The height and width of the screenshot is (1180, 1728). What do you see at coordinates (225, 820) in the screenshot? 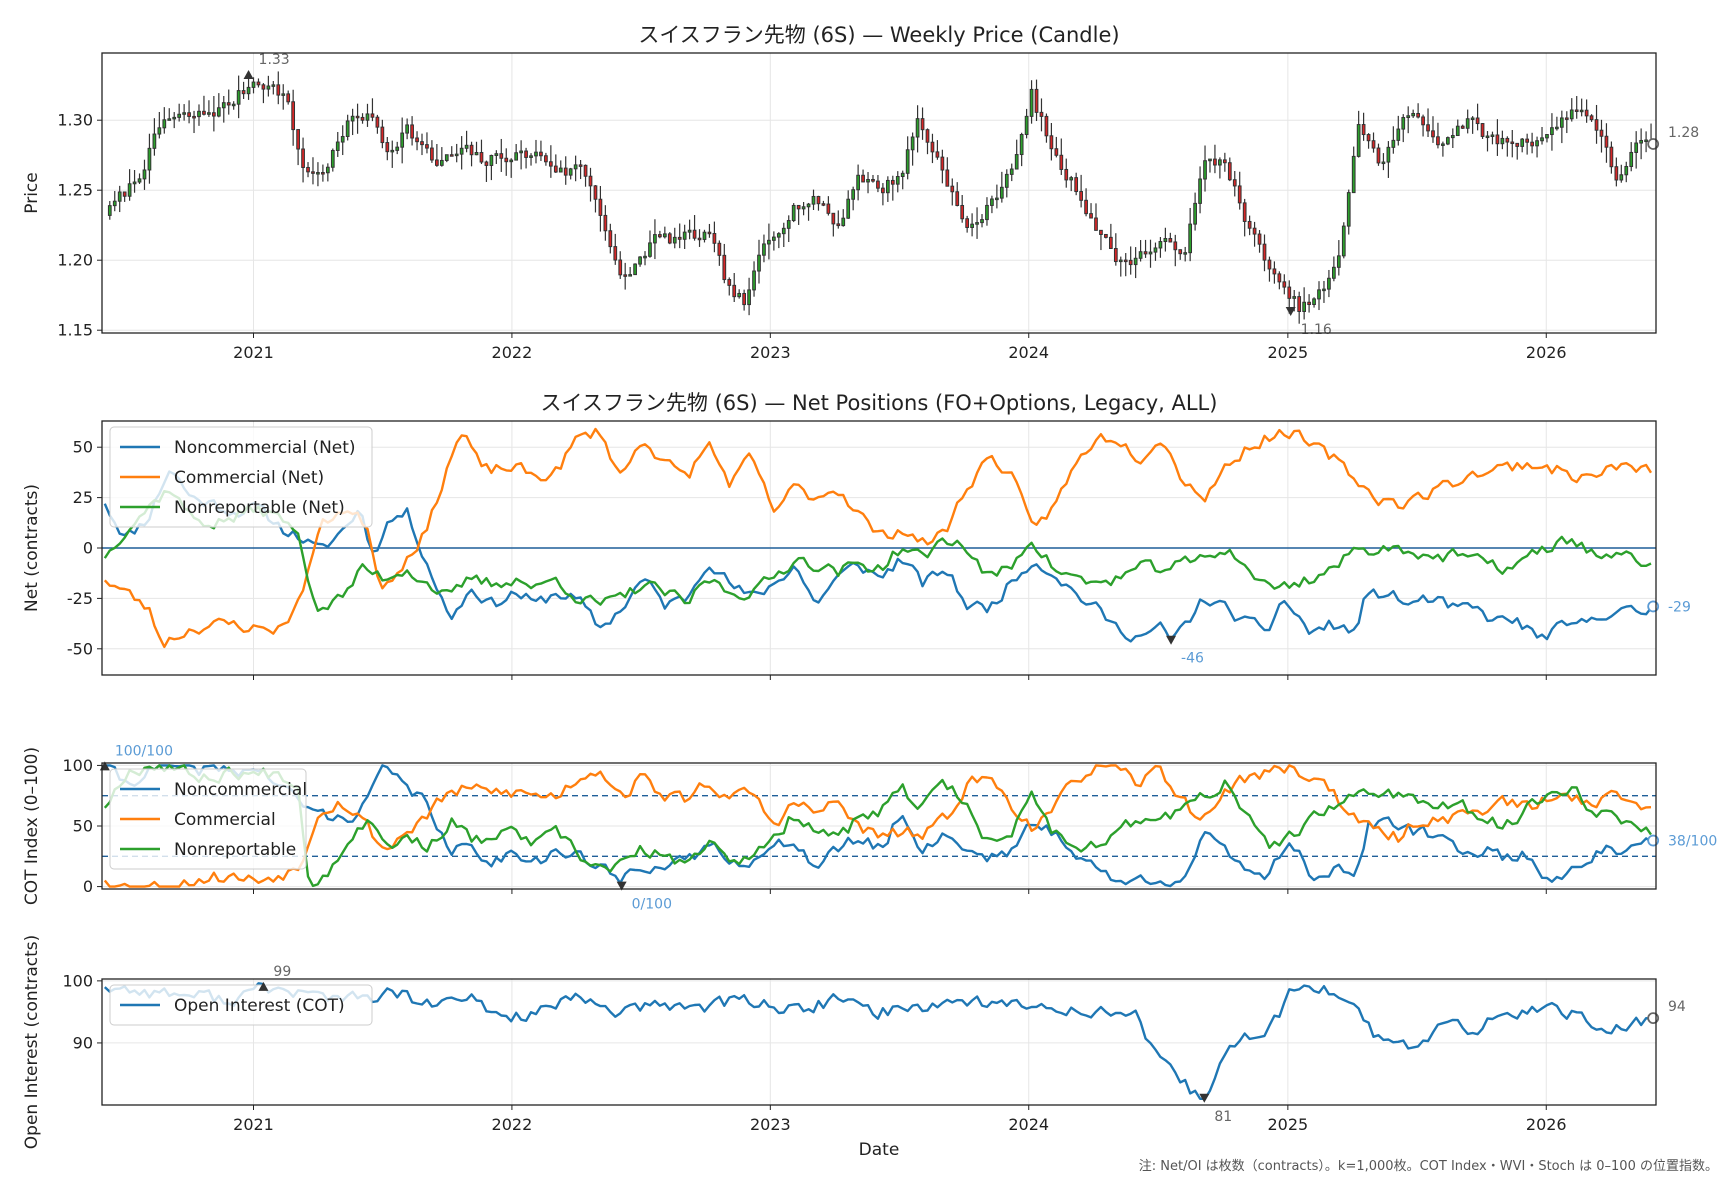
I see `legend-label-commercial: Commercial` at bounding box center [225, 820].